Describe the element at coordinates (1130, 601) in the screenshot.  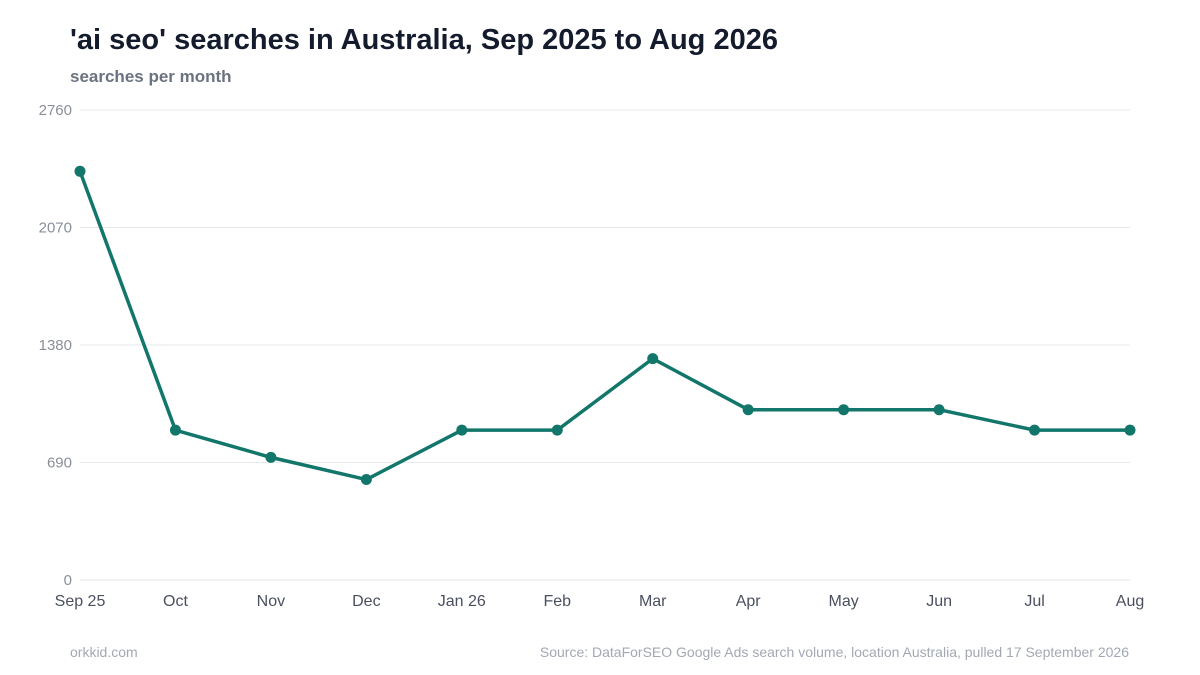
I see `x-tick-label: Aug` at that location.